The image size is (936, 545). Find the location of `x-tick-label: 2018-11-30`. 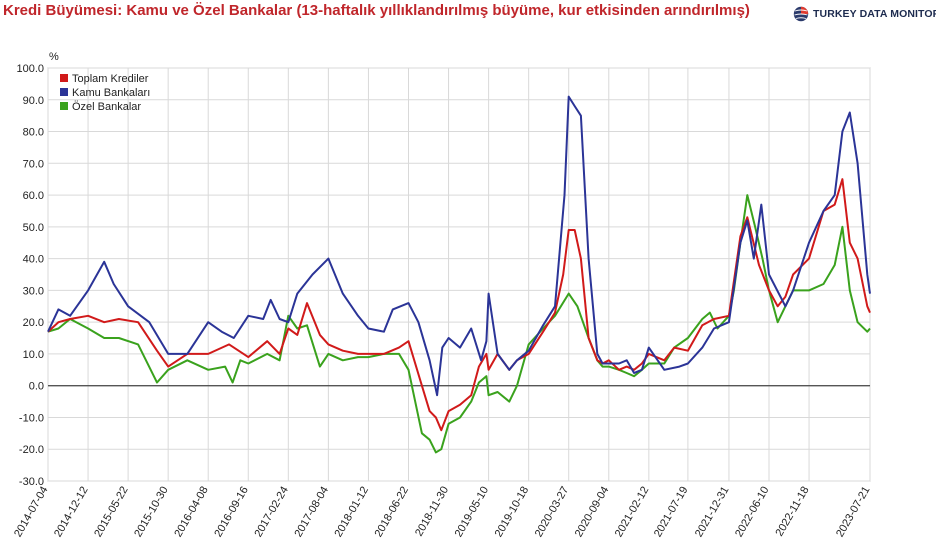

x-tick-label: 2018-11-30 is located at coordinates (432, 512).